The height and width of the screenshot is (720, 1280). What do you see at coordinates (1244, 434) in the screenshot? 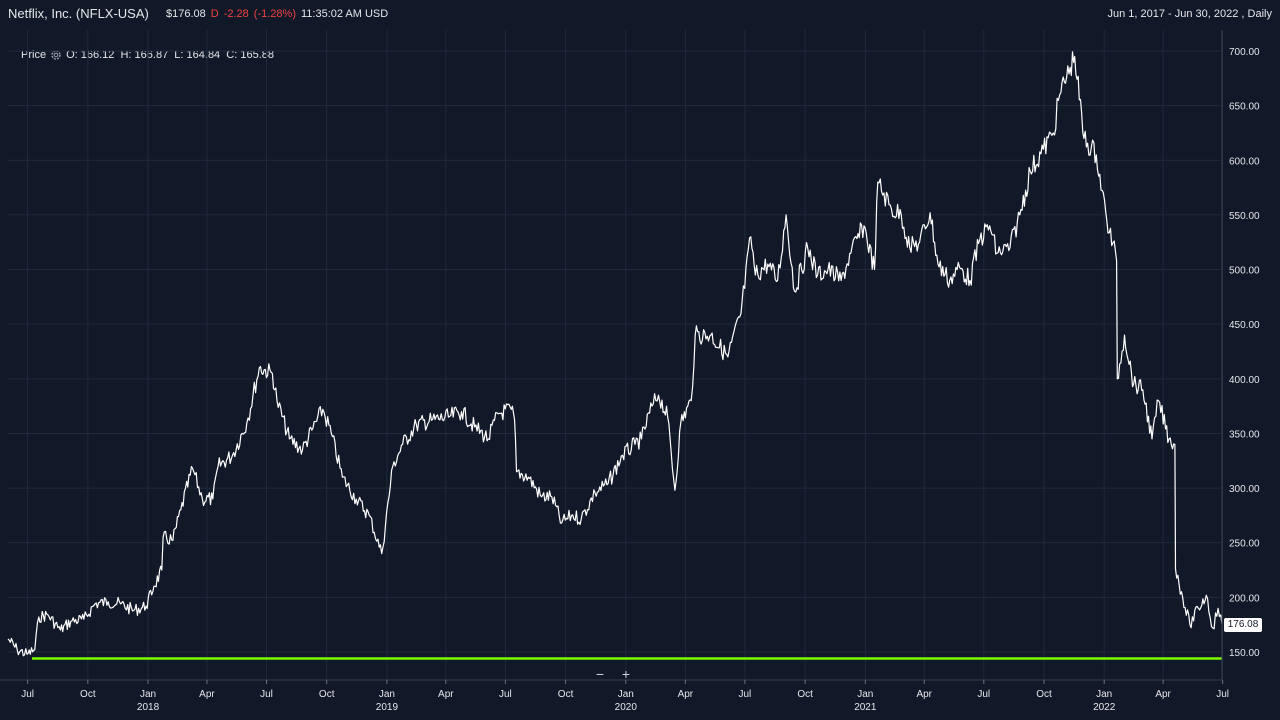
I see `y-tick-label: 350.00` at bounding box center [1244, 434].